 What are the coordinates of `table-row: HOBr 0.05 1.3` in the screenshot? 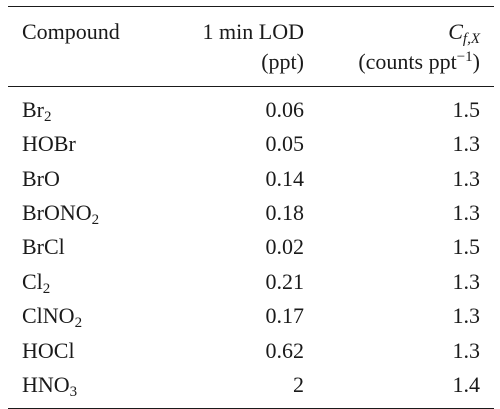 It's located at (251, 144).